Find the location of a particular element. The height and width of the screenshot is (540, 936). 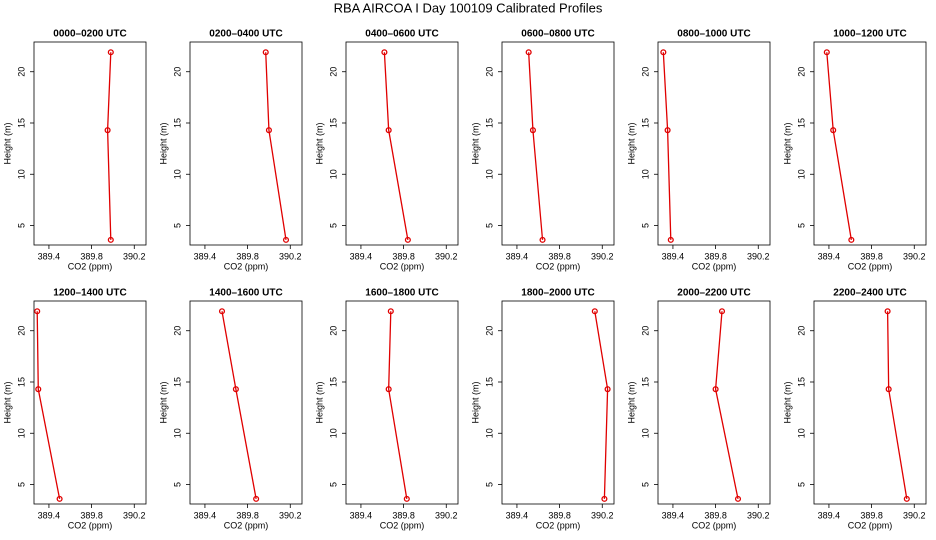

panel-title: 0200–0400 UTC is located at coordinates (245, 34).